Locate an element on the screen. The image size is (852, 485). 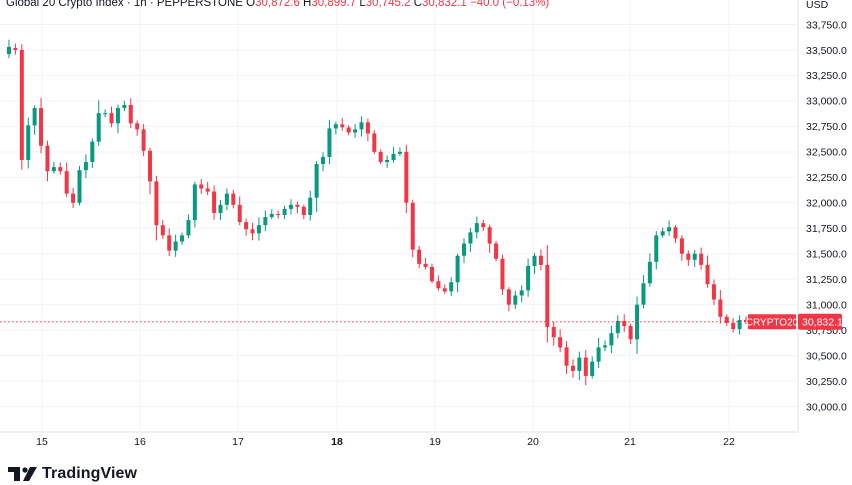
price-tag-symbol-bg is located at coordinates (772, 322).